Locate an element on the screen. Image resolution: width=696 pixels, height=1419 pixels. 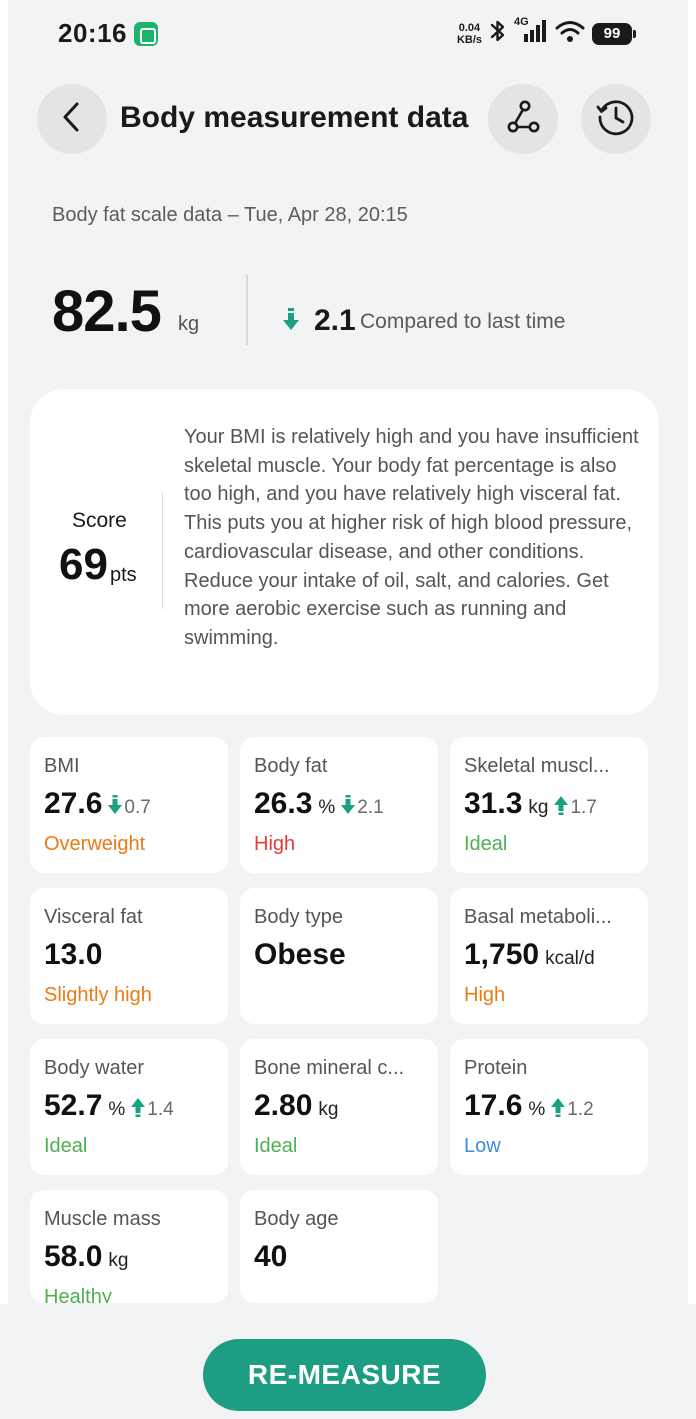
weight-divider is located at coordinates (247, 310).